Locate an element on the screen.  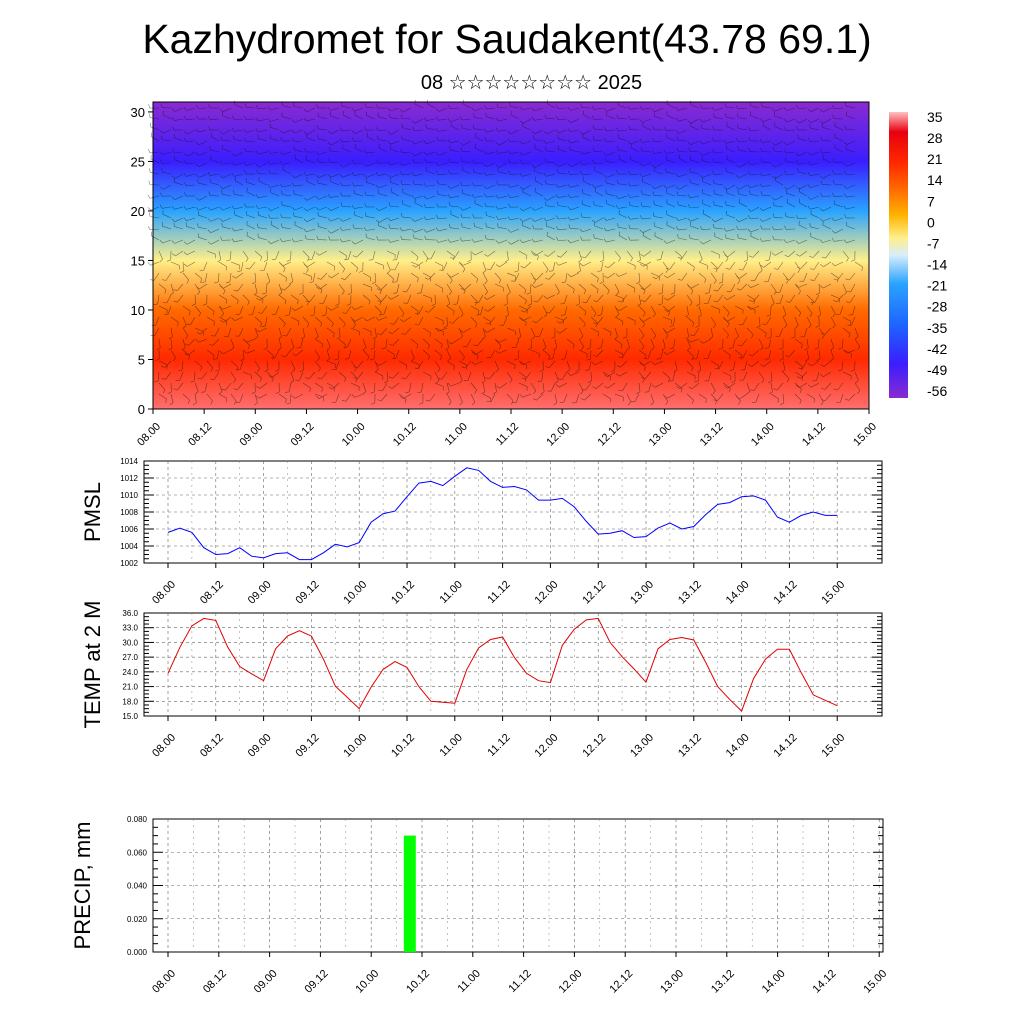
colorbar is located at coordinates (898, 255).